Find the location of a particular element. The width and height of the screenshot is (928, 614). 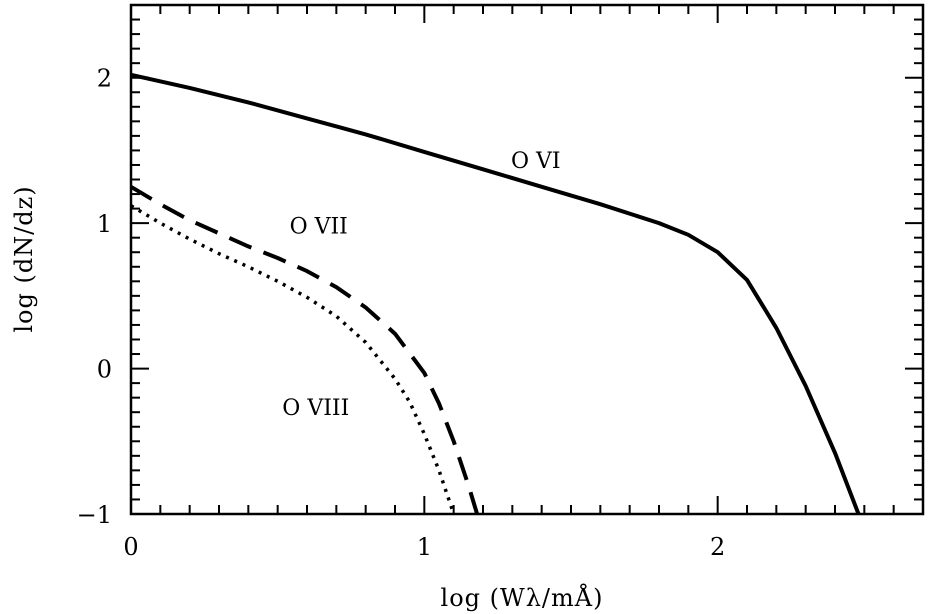

x-tick-label: 2 is located at coordinates (717, 547).